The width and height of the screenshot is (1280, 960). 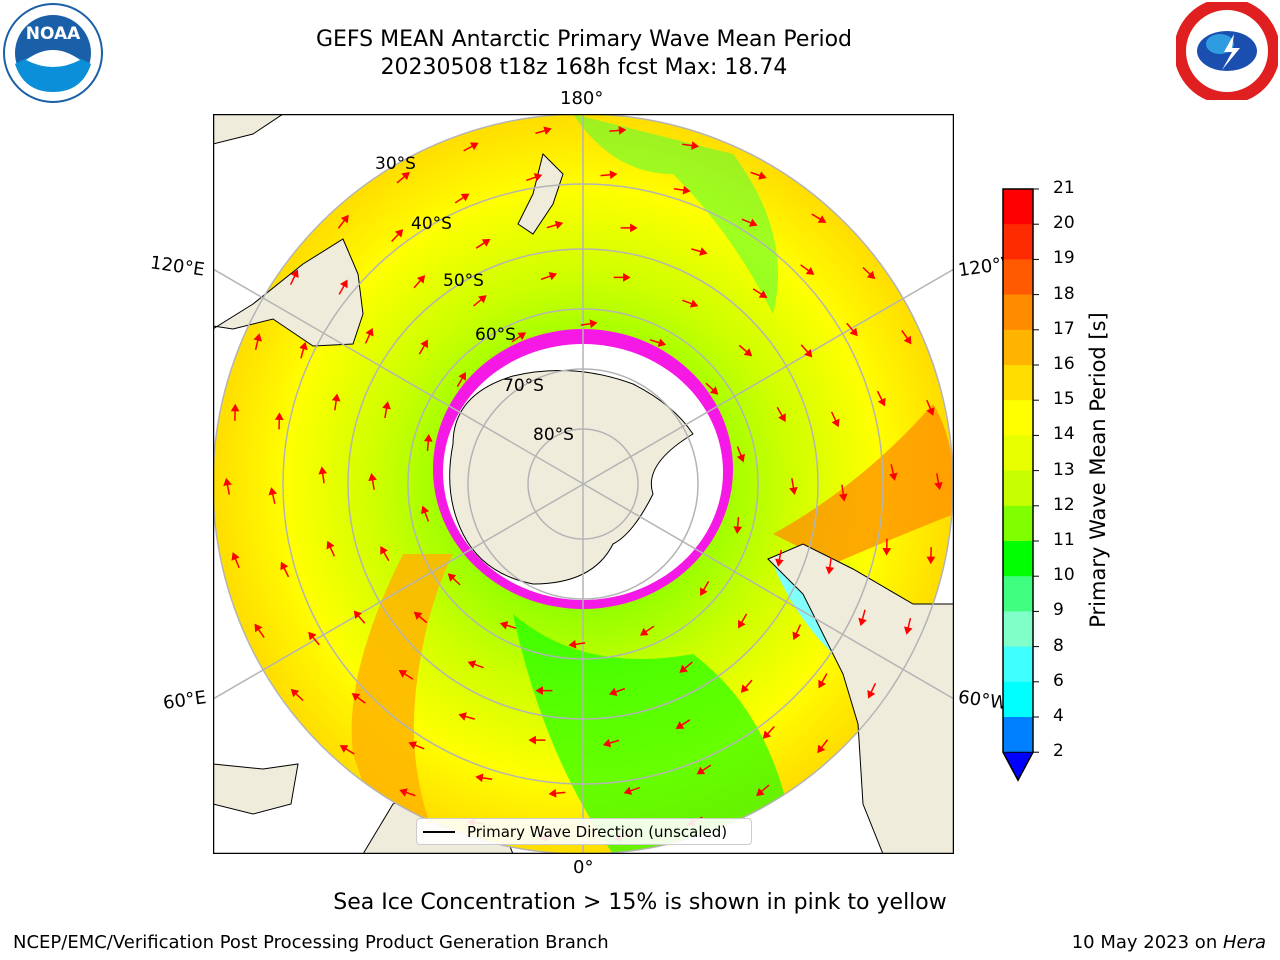 I want to click on colorbar-tick-label: 6, so click(x=1058, y=680).